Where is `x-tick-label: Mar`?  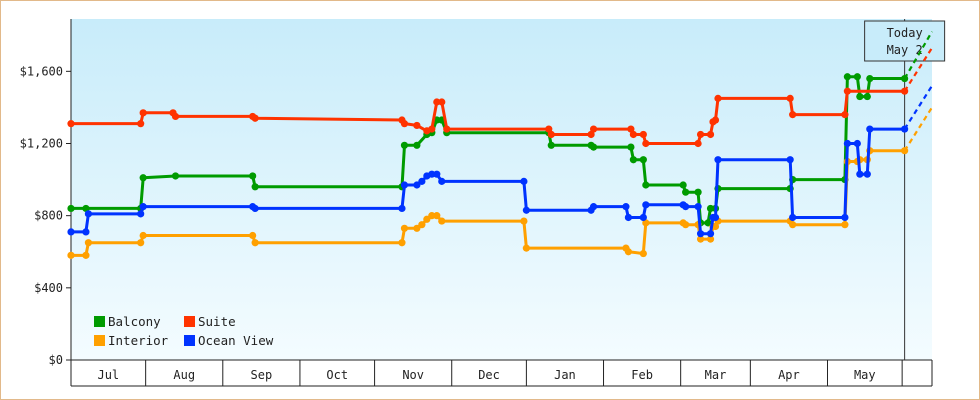 x-tick-label: Mar is located at coordinates (716, 375).